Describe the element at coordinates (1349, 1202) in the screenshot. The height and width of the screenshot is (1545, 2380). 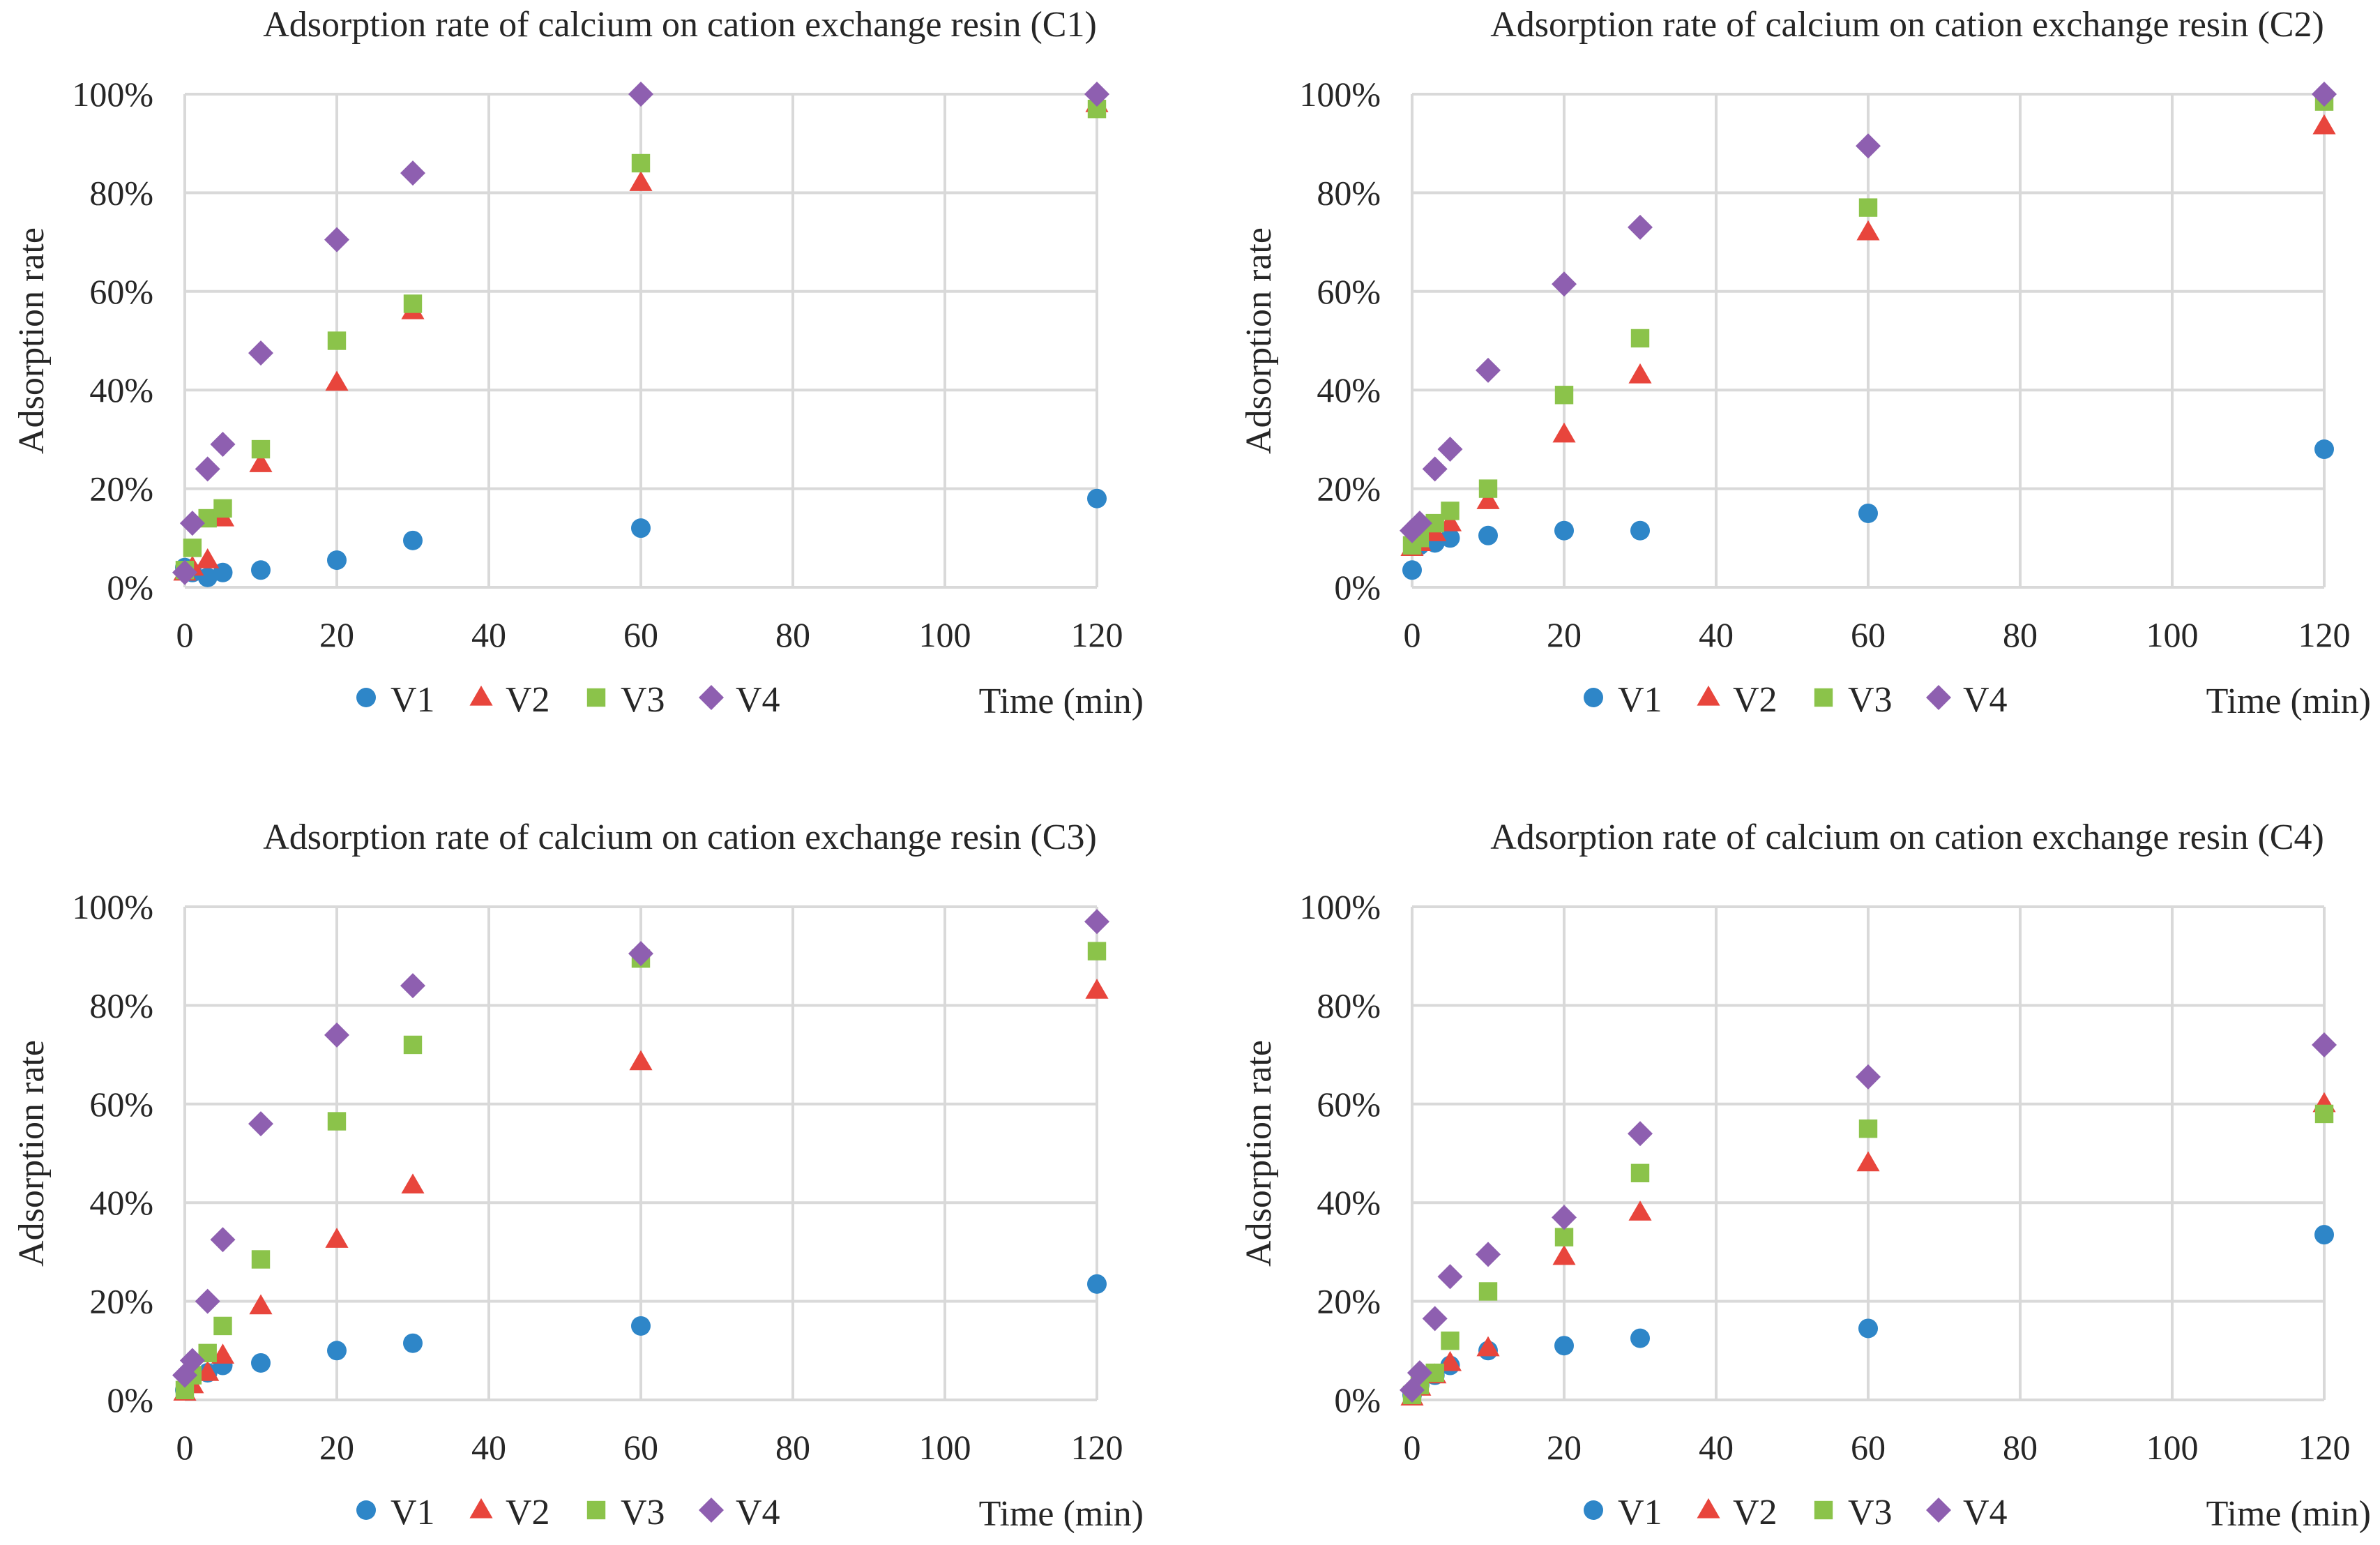
I see `y-tick-label: 40%` at that location.